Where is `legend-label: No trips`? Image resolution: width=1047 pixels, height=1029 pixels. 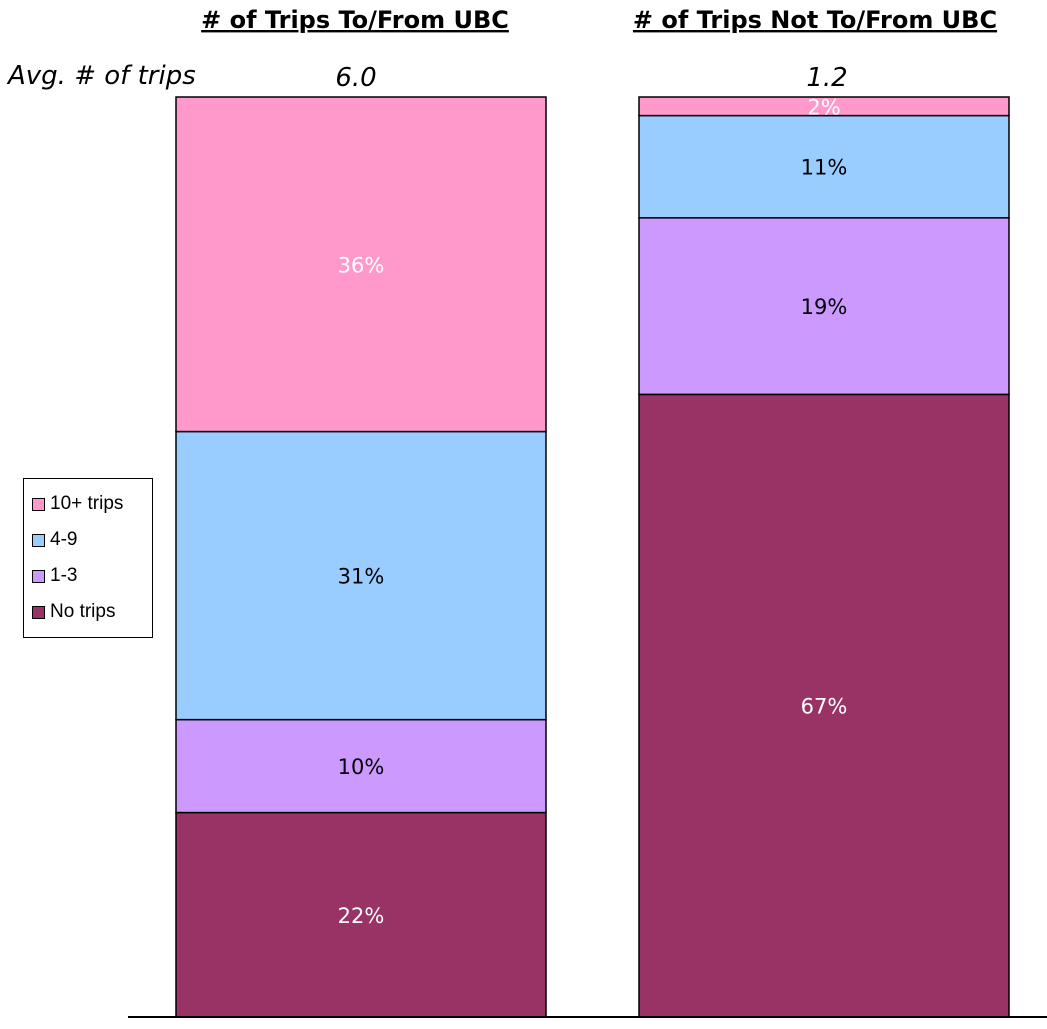
legend-label: No trips is located at coordinates (83, 611).